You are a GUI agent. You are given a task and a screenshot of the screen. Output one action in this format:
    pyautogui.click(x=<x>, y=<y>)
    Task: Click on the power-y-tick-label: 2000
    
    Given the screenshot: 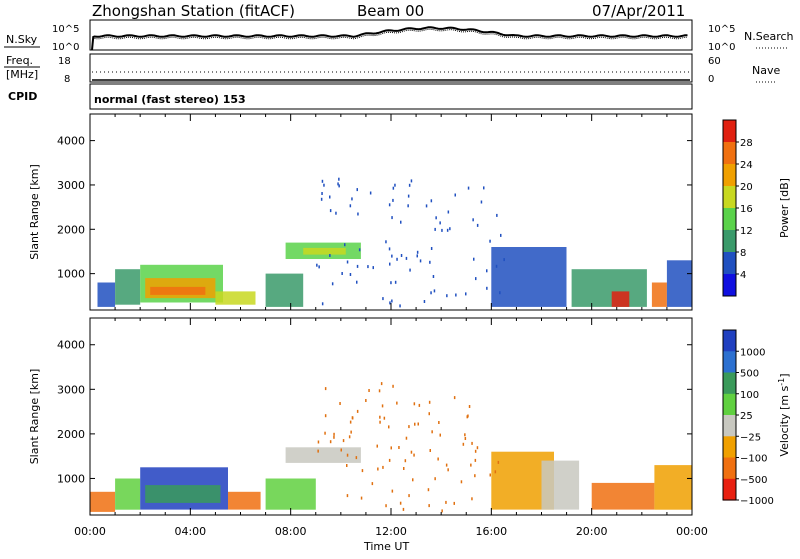 What is the action you would take?
    pyautogui.click(x=71, y=229)
    